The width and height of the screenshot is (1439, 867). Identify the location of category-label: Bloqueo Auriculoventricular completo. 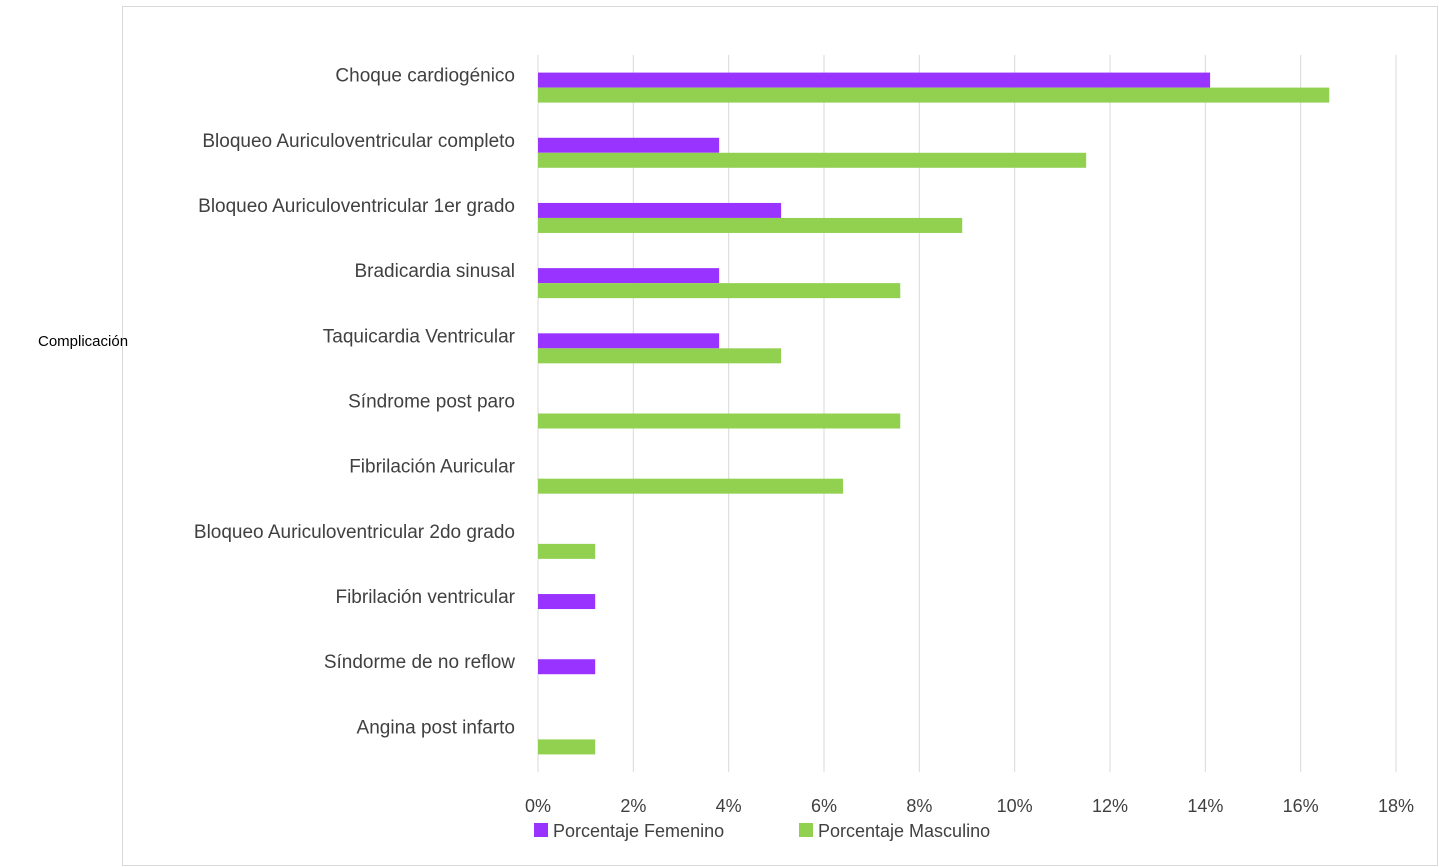
(358, 141).